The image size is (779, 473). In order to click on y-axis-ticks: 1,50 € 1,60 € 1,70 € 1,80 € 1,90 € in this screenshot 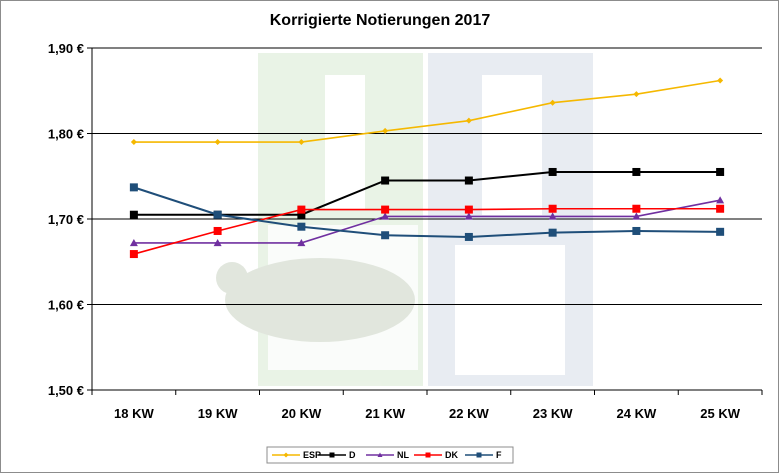, I will do `click(66, 219)`.